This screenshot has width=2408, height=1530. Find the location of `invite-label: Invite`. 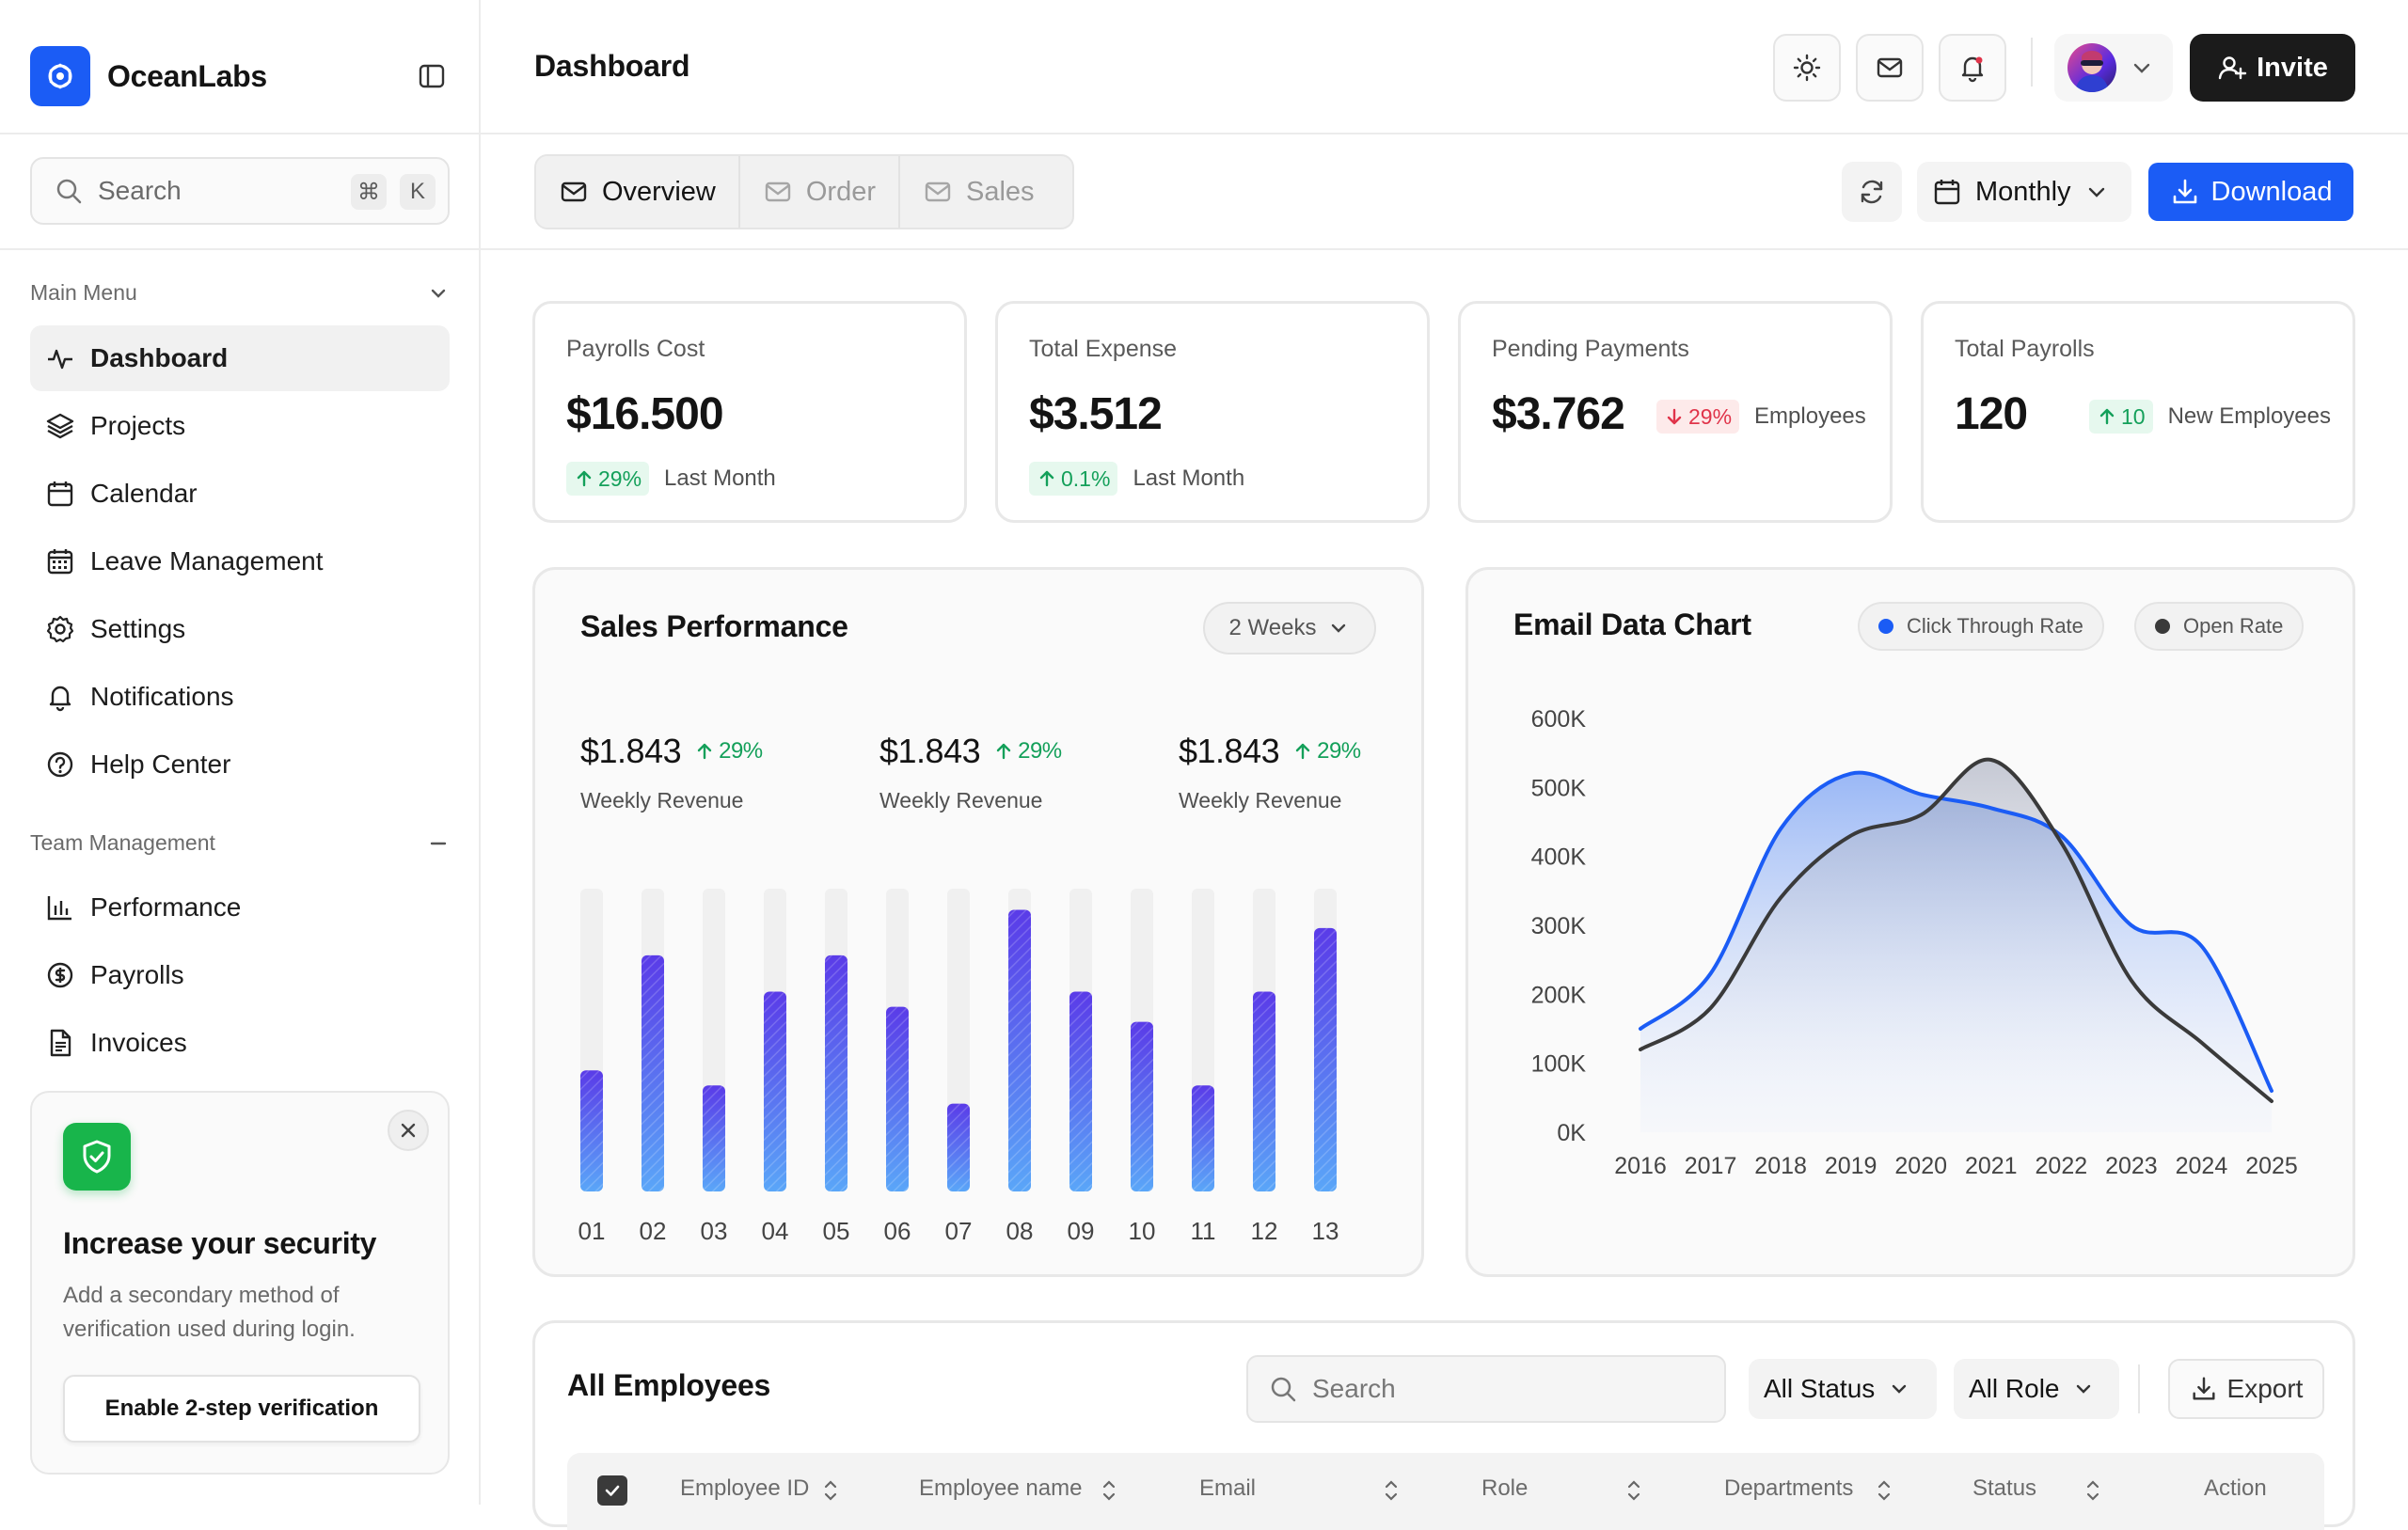

invite-label: Invite is located at coordinates (2293, 67).